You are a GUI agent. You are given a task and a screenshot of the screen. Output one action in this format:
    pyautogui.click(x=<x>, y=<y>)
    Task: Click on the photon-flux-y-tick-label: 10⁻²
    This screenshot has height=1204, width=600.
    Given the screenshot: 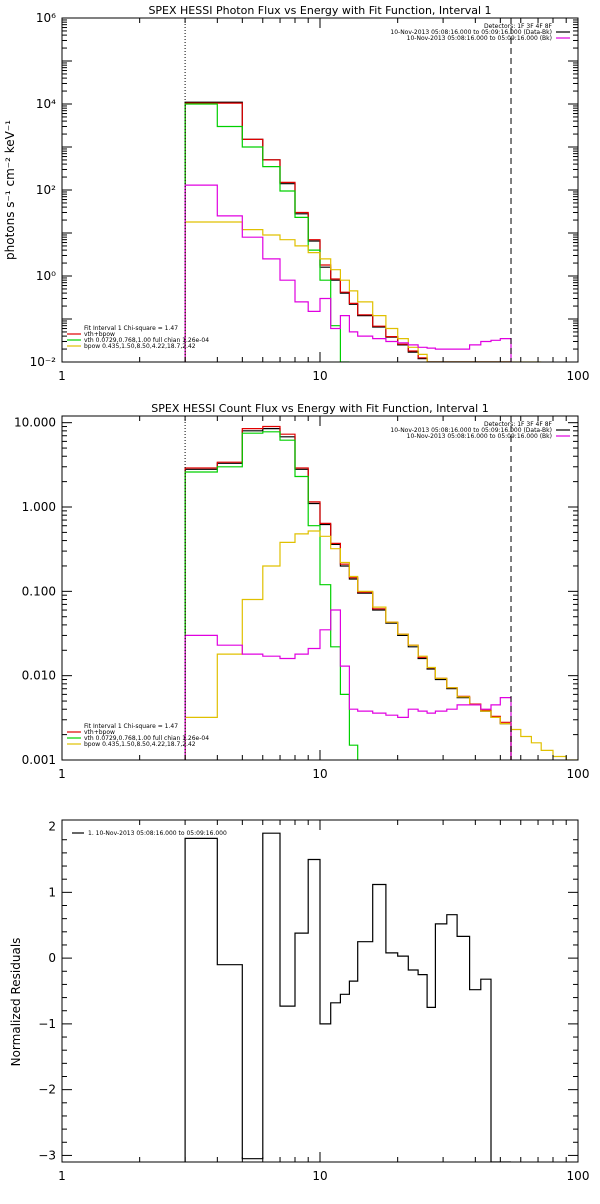 What is the action you would take?
    pyautogui.click(x=43, y=362)
    